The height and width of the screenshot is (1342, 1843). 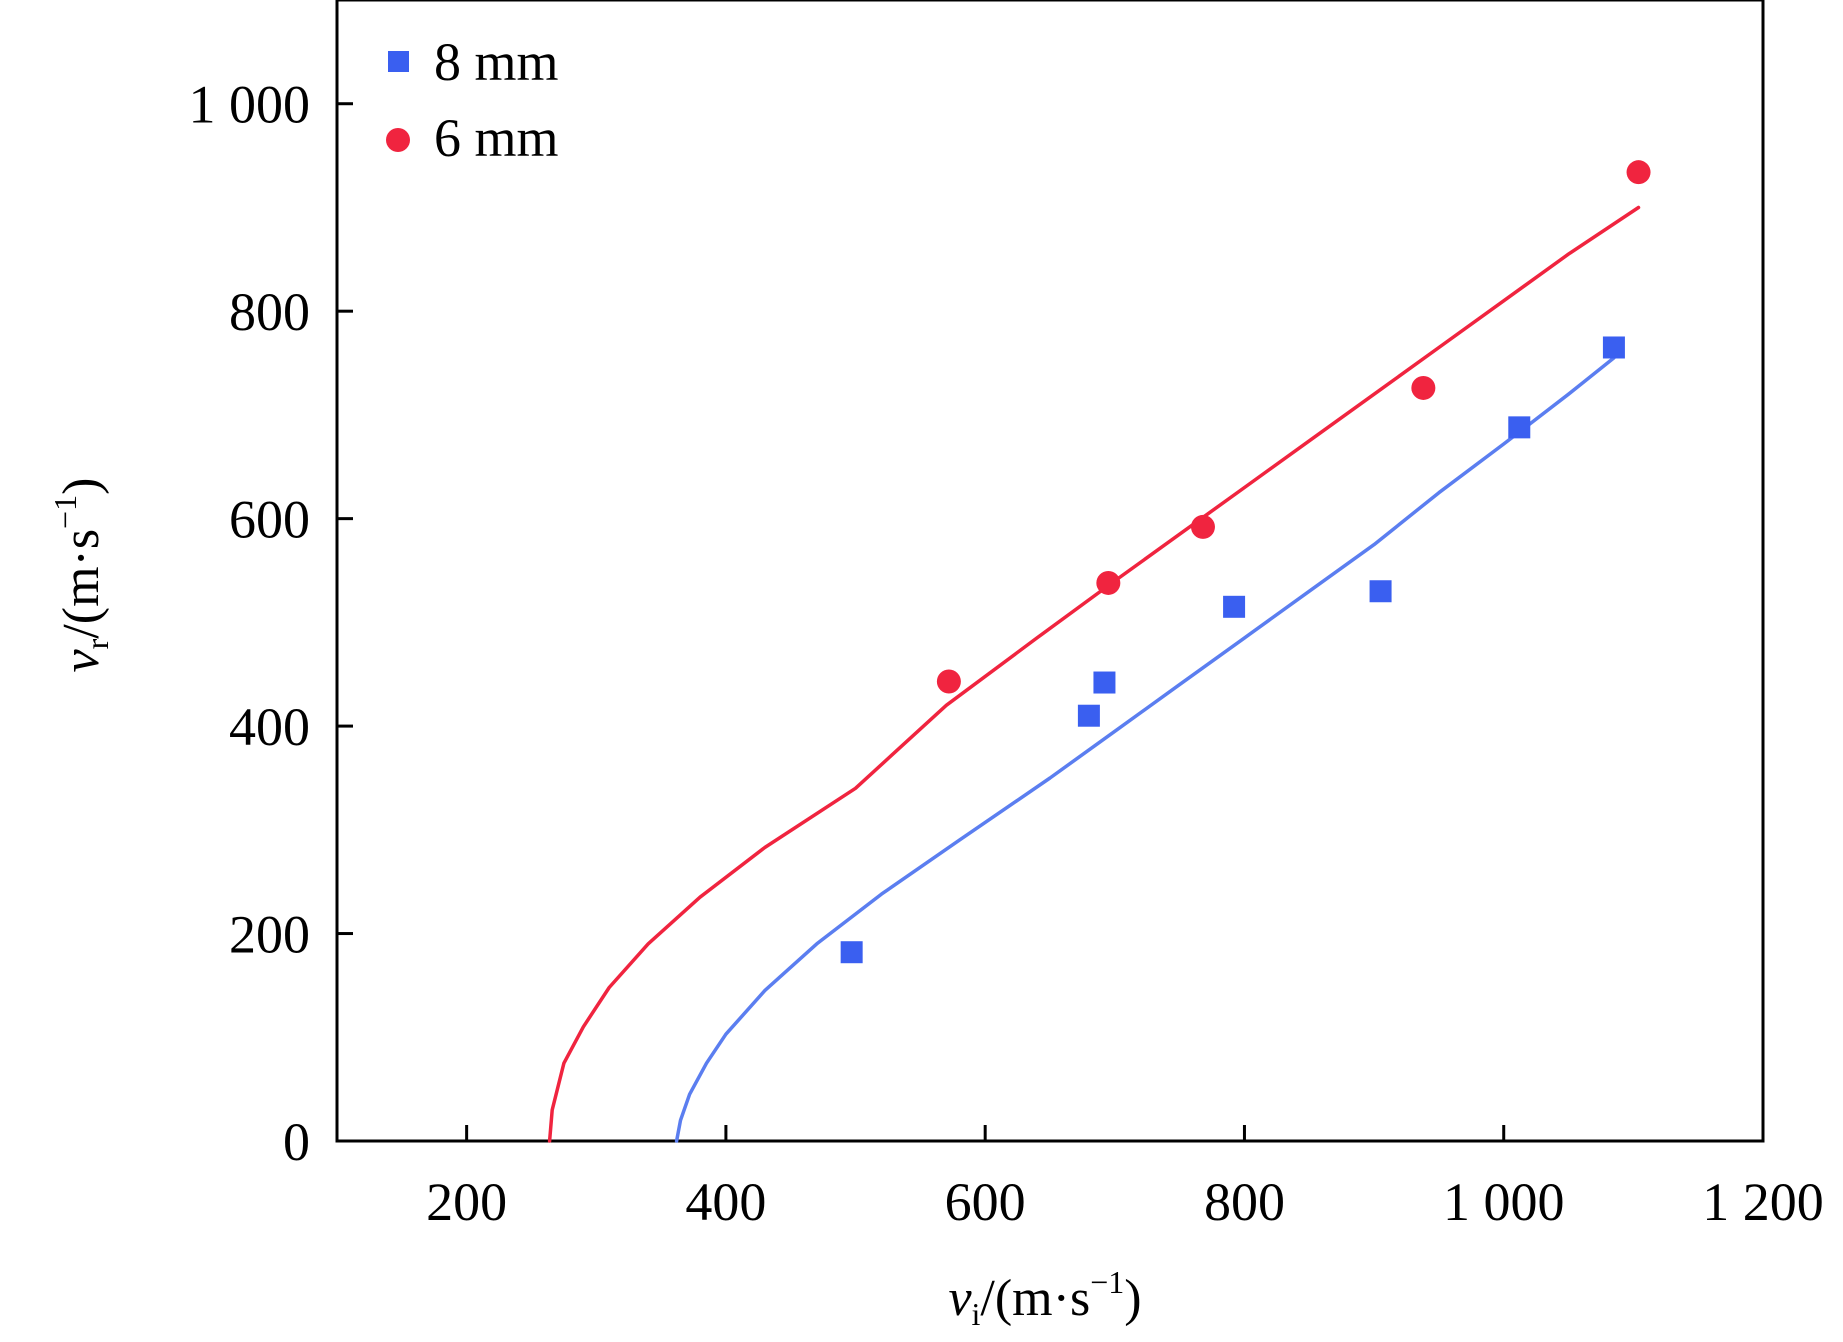 I want to click on y-tick-label: 1 000, so click(x=250, y=105).